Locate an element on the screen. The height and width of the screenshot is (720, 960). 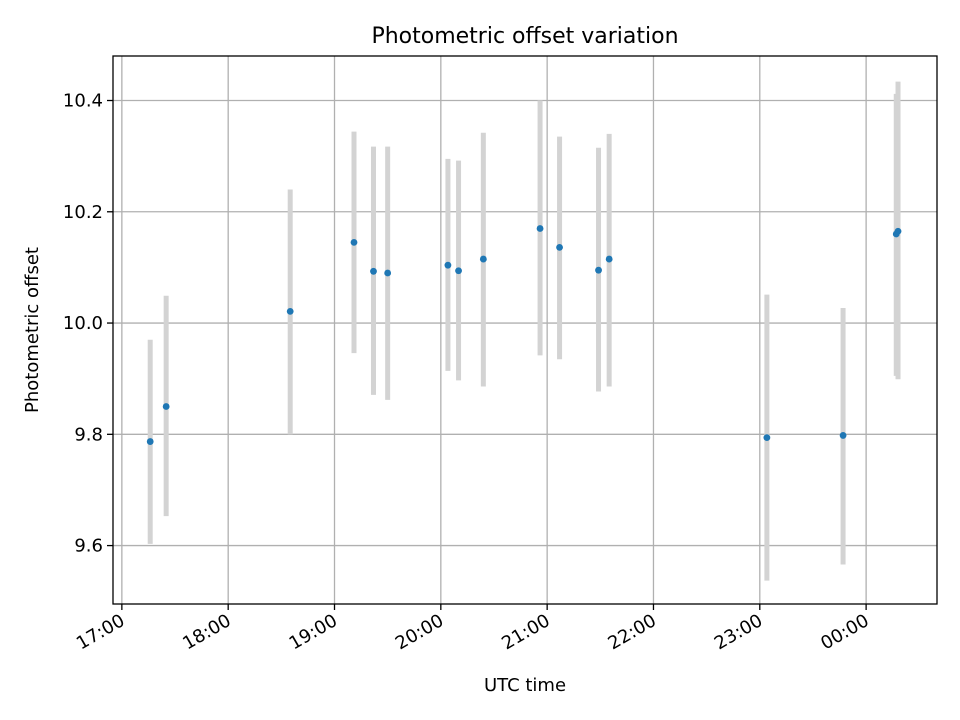
y-tick-label: 9.6 is located at coordinates (88, 546).